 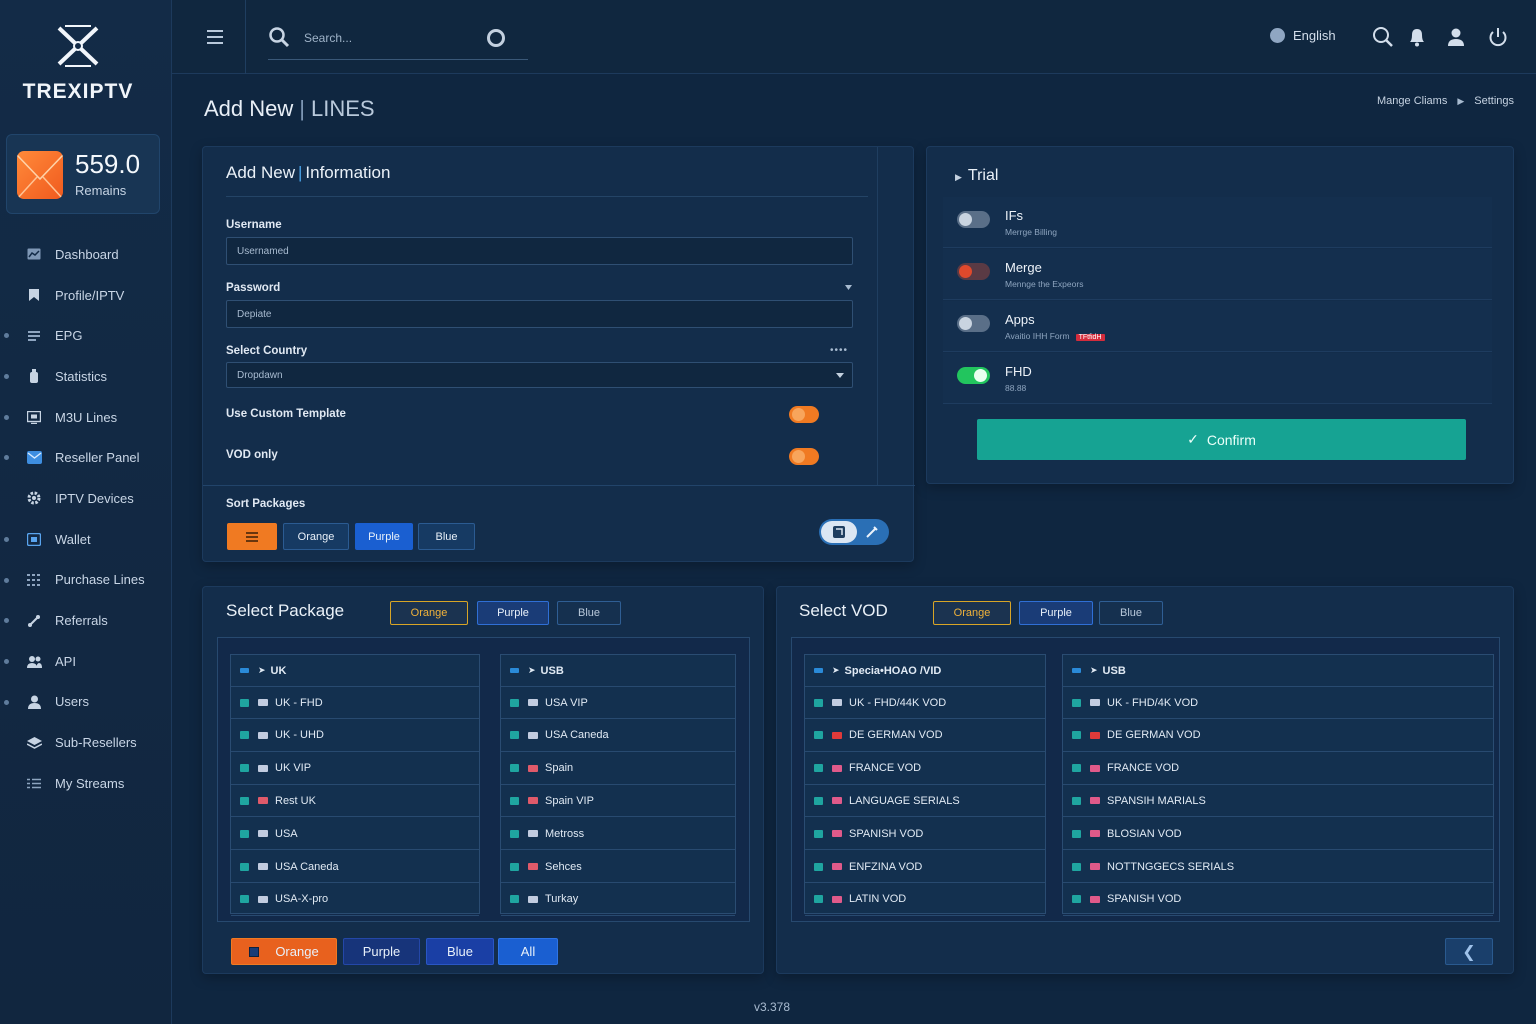 What do you see at coordinates (925, 703) in the screenshot?
I see `list-item: UK - FHD/44K VOD` at bounding box center [925, 703].